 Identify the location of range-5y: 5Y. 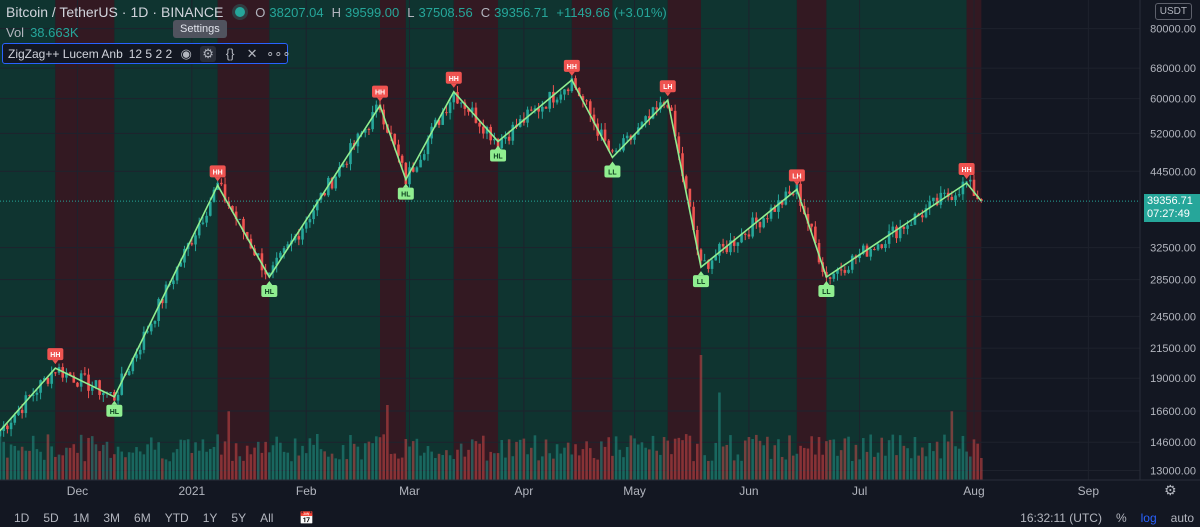
(239, 517).